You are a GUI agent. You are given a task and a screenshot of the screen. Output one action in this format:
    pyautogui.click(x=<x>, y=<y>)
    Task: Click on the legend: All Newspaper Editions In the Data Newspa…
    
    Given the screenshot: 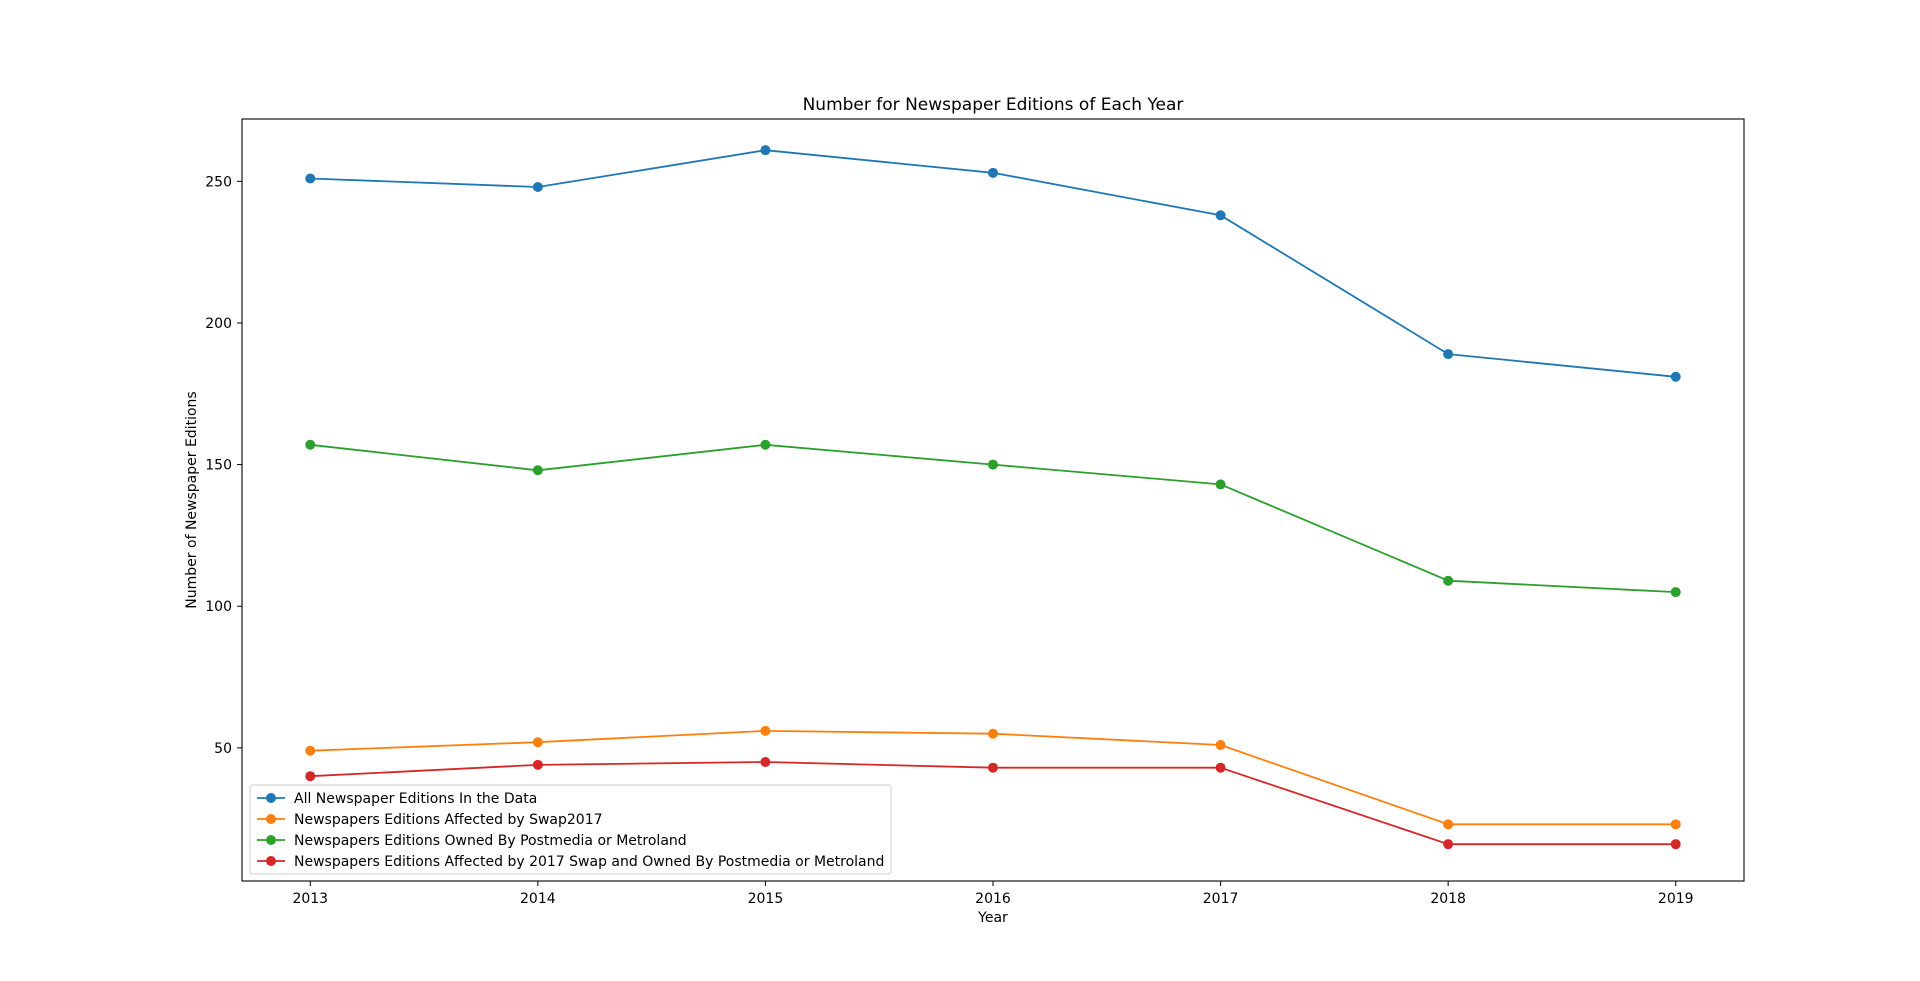 What is the action you would take?
    pyautogui.click(x=570, y=829)
    